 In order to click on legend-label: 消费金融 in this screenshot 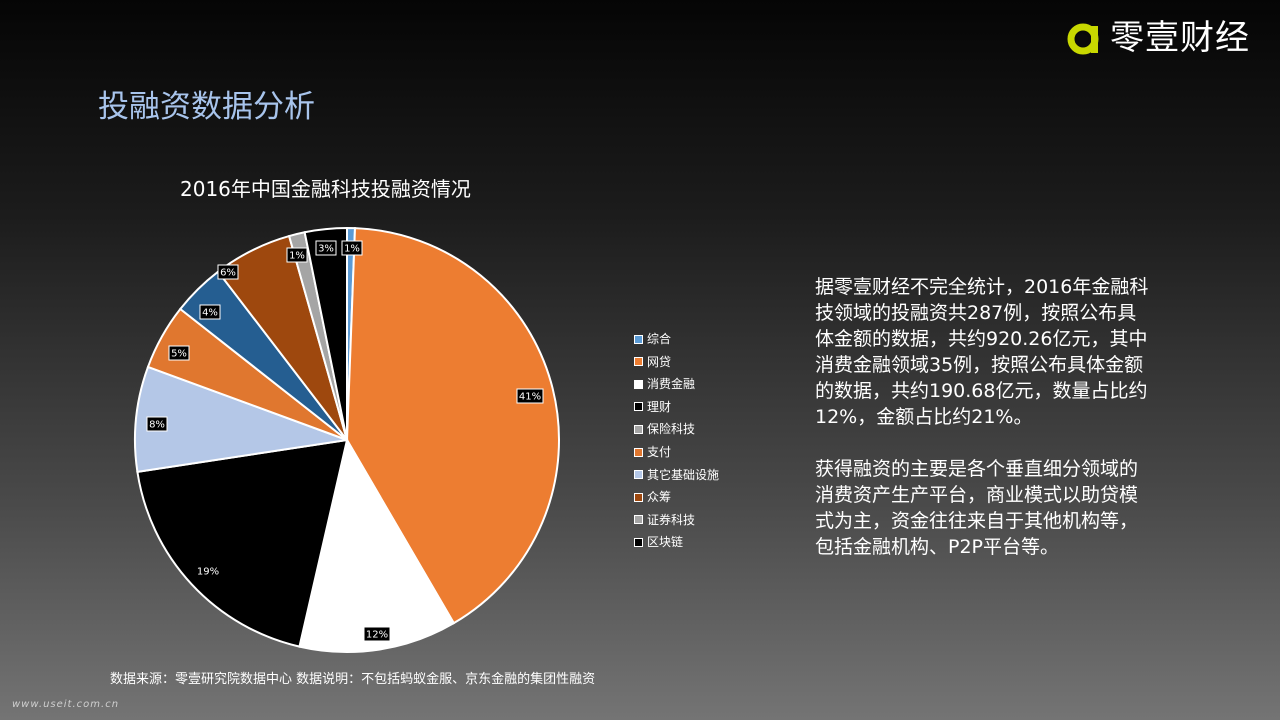, I will do `click(671, 384)`.